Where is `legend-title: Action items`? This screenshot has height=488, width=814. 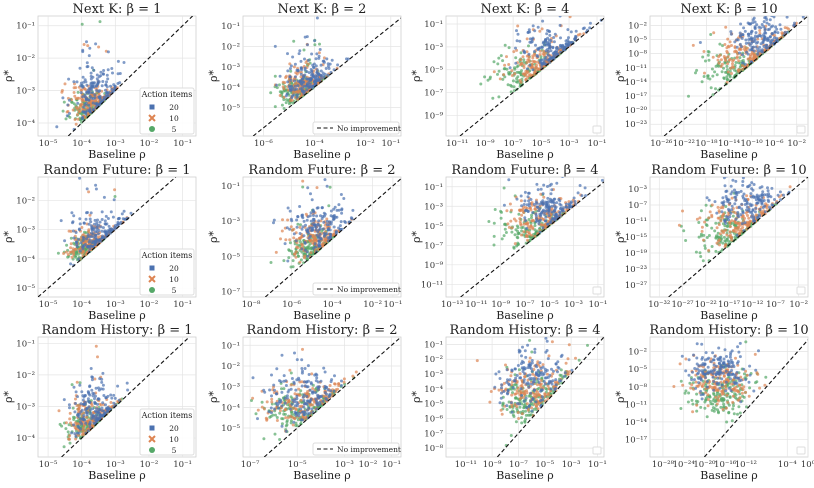
legend-title: Action items is located at coordinates (167, 415).